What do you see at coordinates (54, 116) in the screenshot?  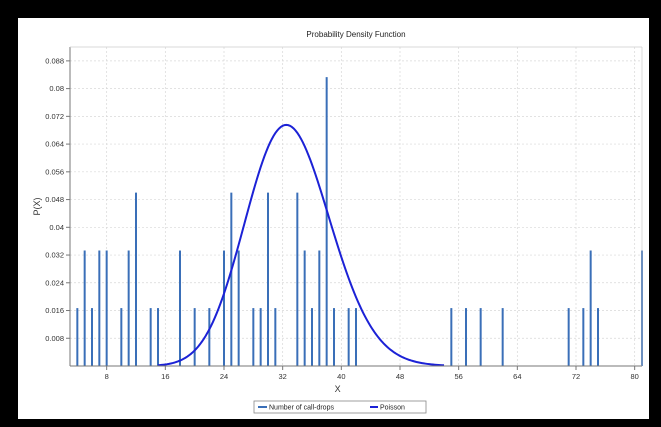 I see `y-tick-label: 0.072` at bounding box center [54, 116].